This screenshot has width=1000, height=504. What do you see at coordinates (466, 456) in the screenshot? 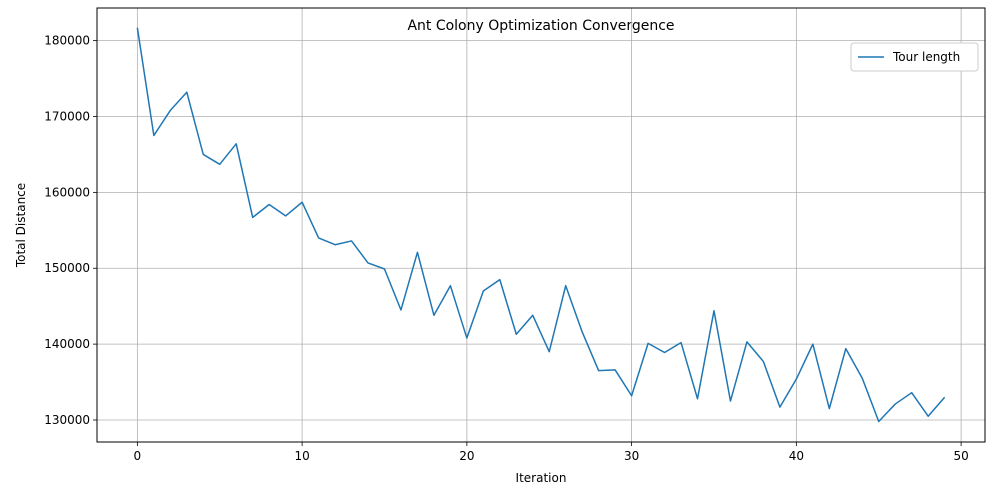
I see `x-tick-label: 20` at bounding box center [466, 456].